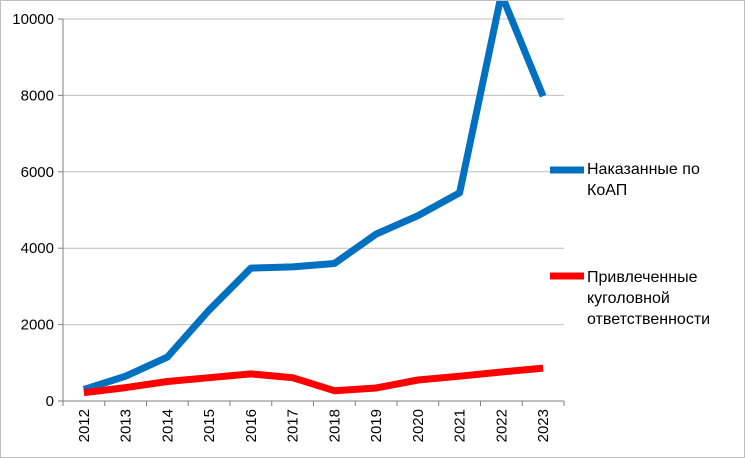 This screenshot has width=745, height=459. I want to click on x-tick-label: 2012, so click(84, 425).